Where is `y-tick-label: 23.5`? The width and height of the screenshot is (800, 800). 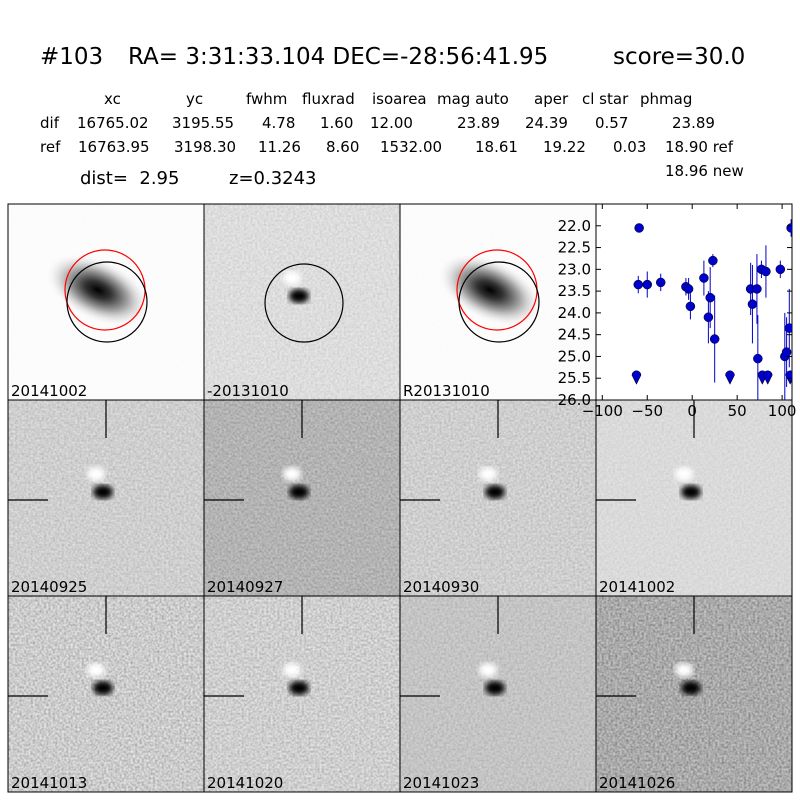 y-tick-label: 23.5 is located at coordinates (574, 291).